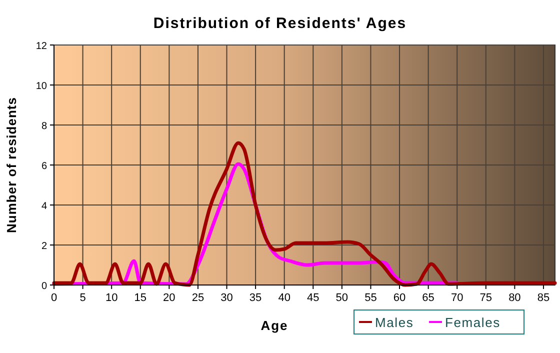 The height and width of the screenshot is (353, 560). What do you see at coordinates (284, 298) in the screenshot?
I see `x-tick-label: 40` at bounding box center [284, 298].